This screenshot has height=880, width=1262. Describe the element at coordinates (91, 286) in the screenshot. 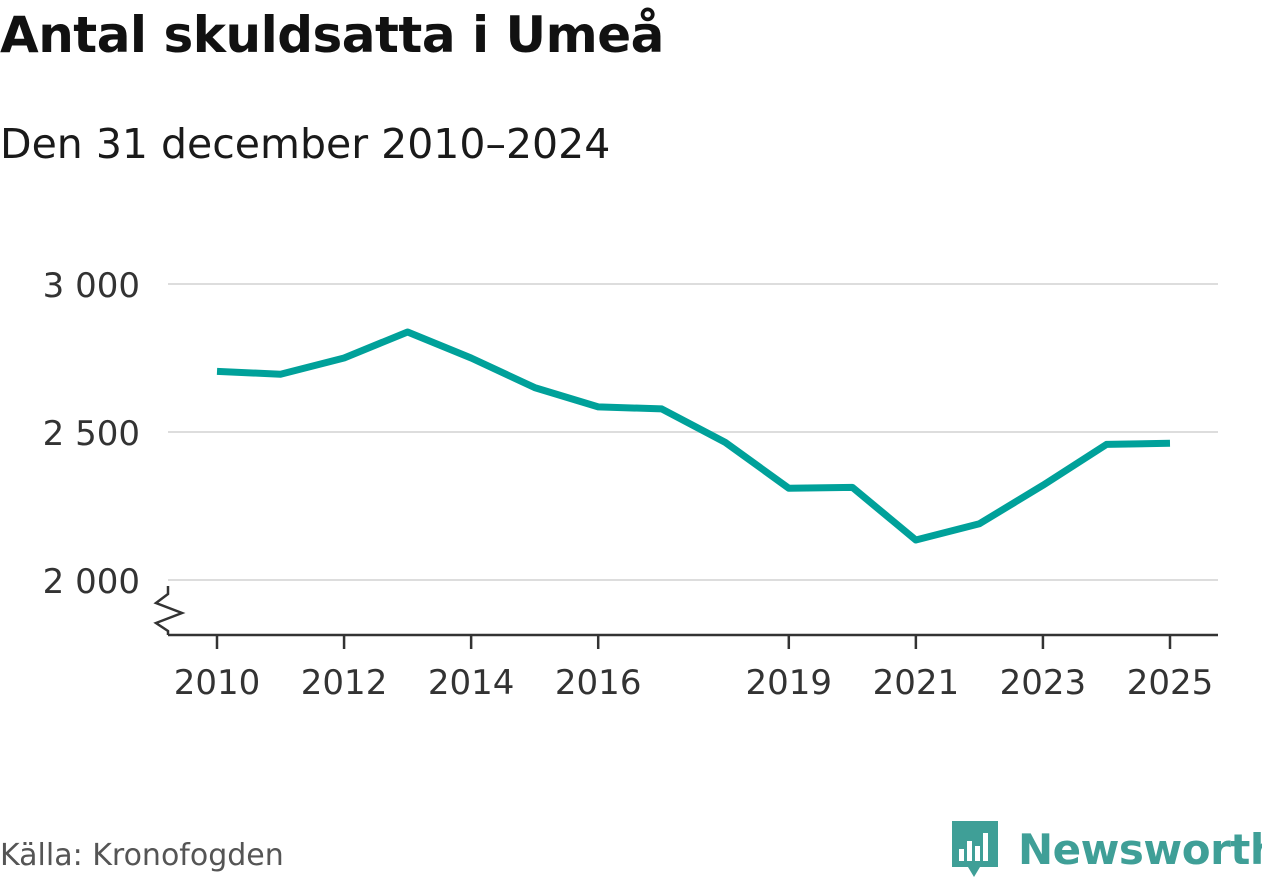

I see `y-tick-label: 3 000` at that location.